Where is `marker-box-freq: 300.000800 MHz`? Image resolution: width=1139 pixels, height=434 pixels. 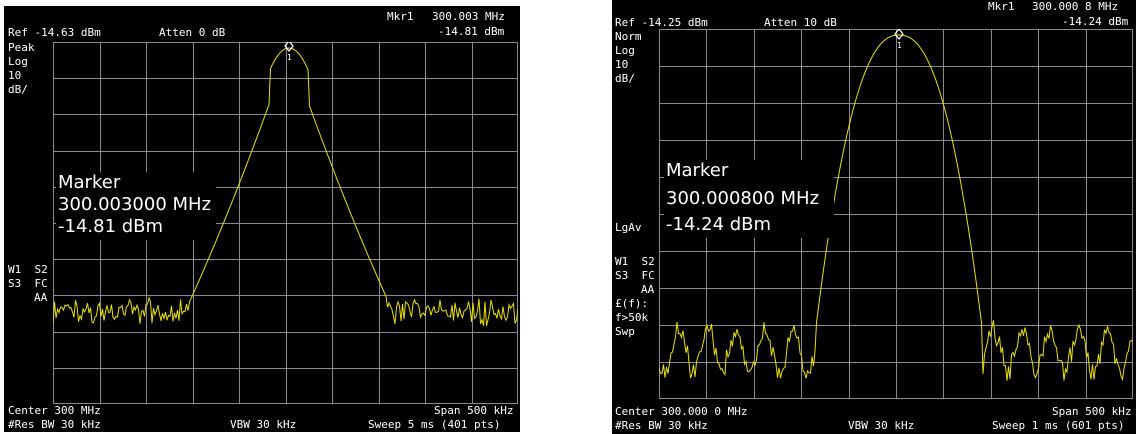 marker-box-freq: 300.000800 MHz is located at coordinates (743, 198).